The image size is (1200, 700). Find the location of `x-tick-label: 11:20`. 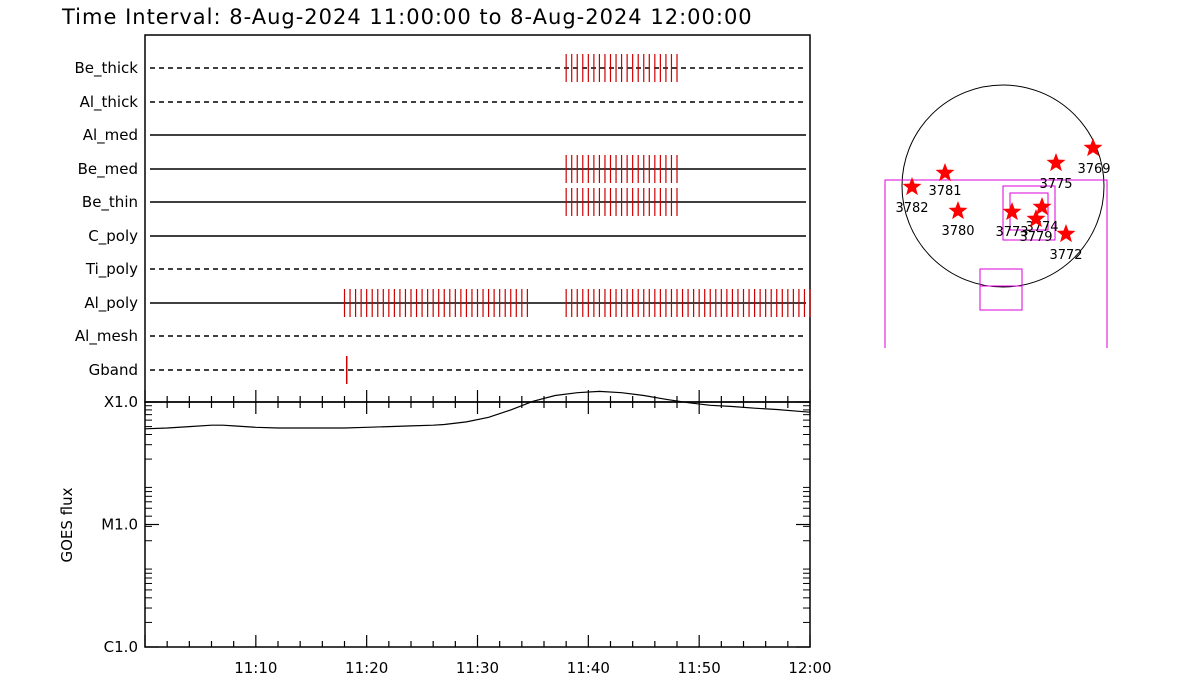

x-tick-label: 11:20 is located at coordinates (366, 668).